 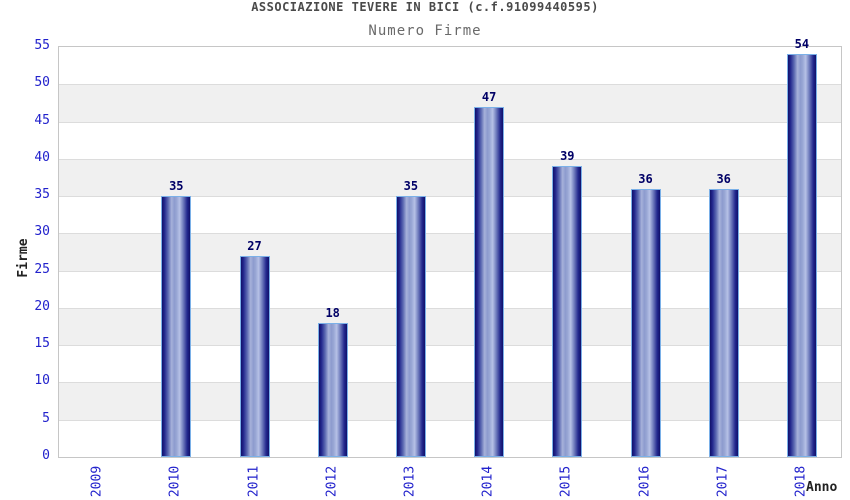 What do you see at coordinates (488, 481) in the screenshot?
I see `x-tick-label: 2014` at bounding box center [488, 481].